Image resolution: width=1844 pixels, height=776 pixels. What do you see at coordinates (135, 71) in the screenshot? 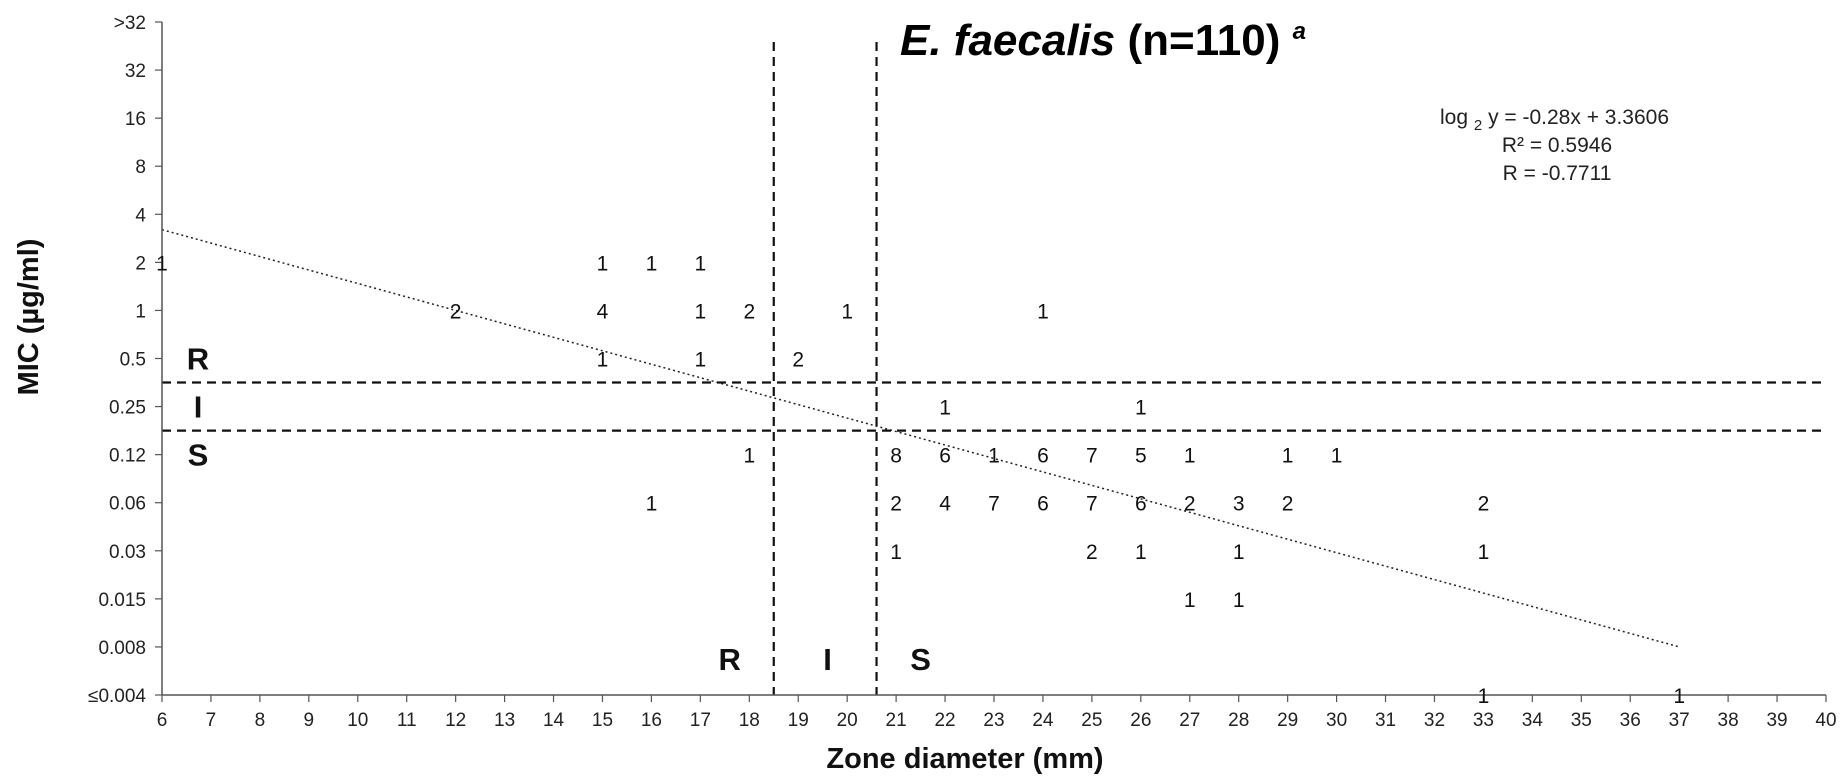
I see `y-tick-label: 32` at bounding box center [135, 71].